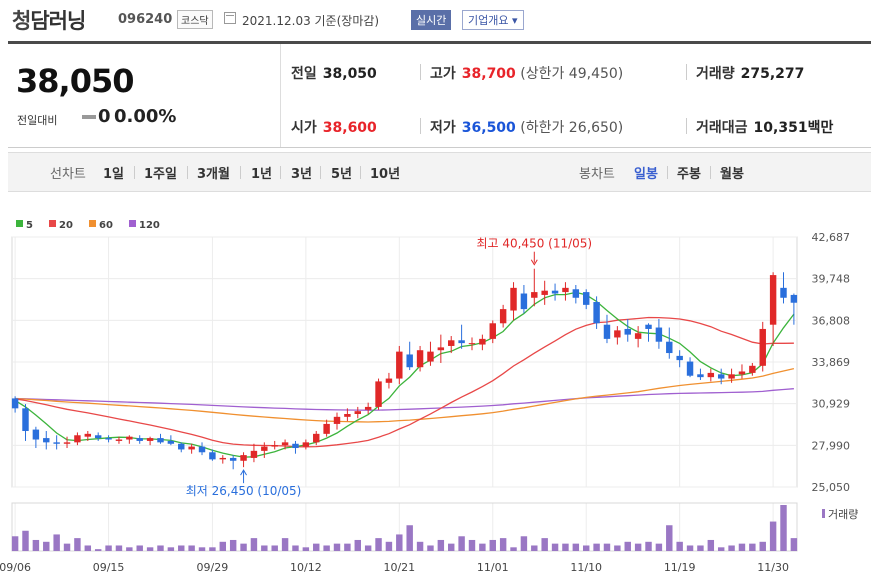 The image size is (871, 580). I want to click on tab-weekly: 주봉, so click(689, 174).